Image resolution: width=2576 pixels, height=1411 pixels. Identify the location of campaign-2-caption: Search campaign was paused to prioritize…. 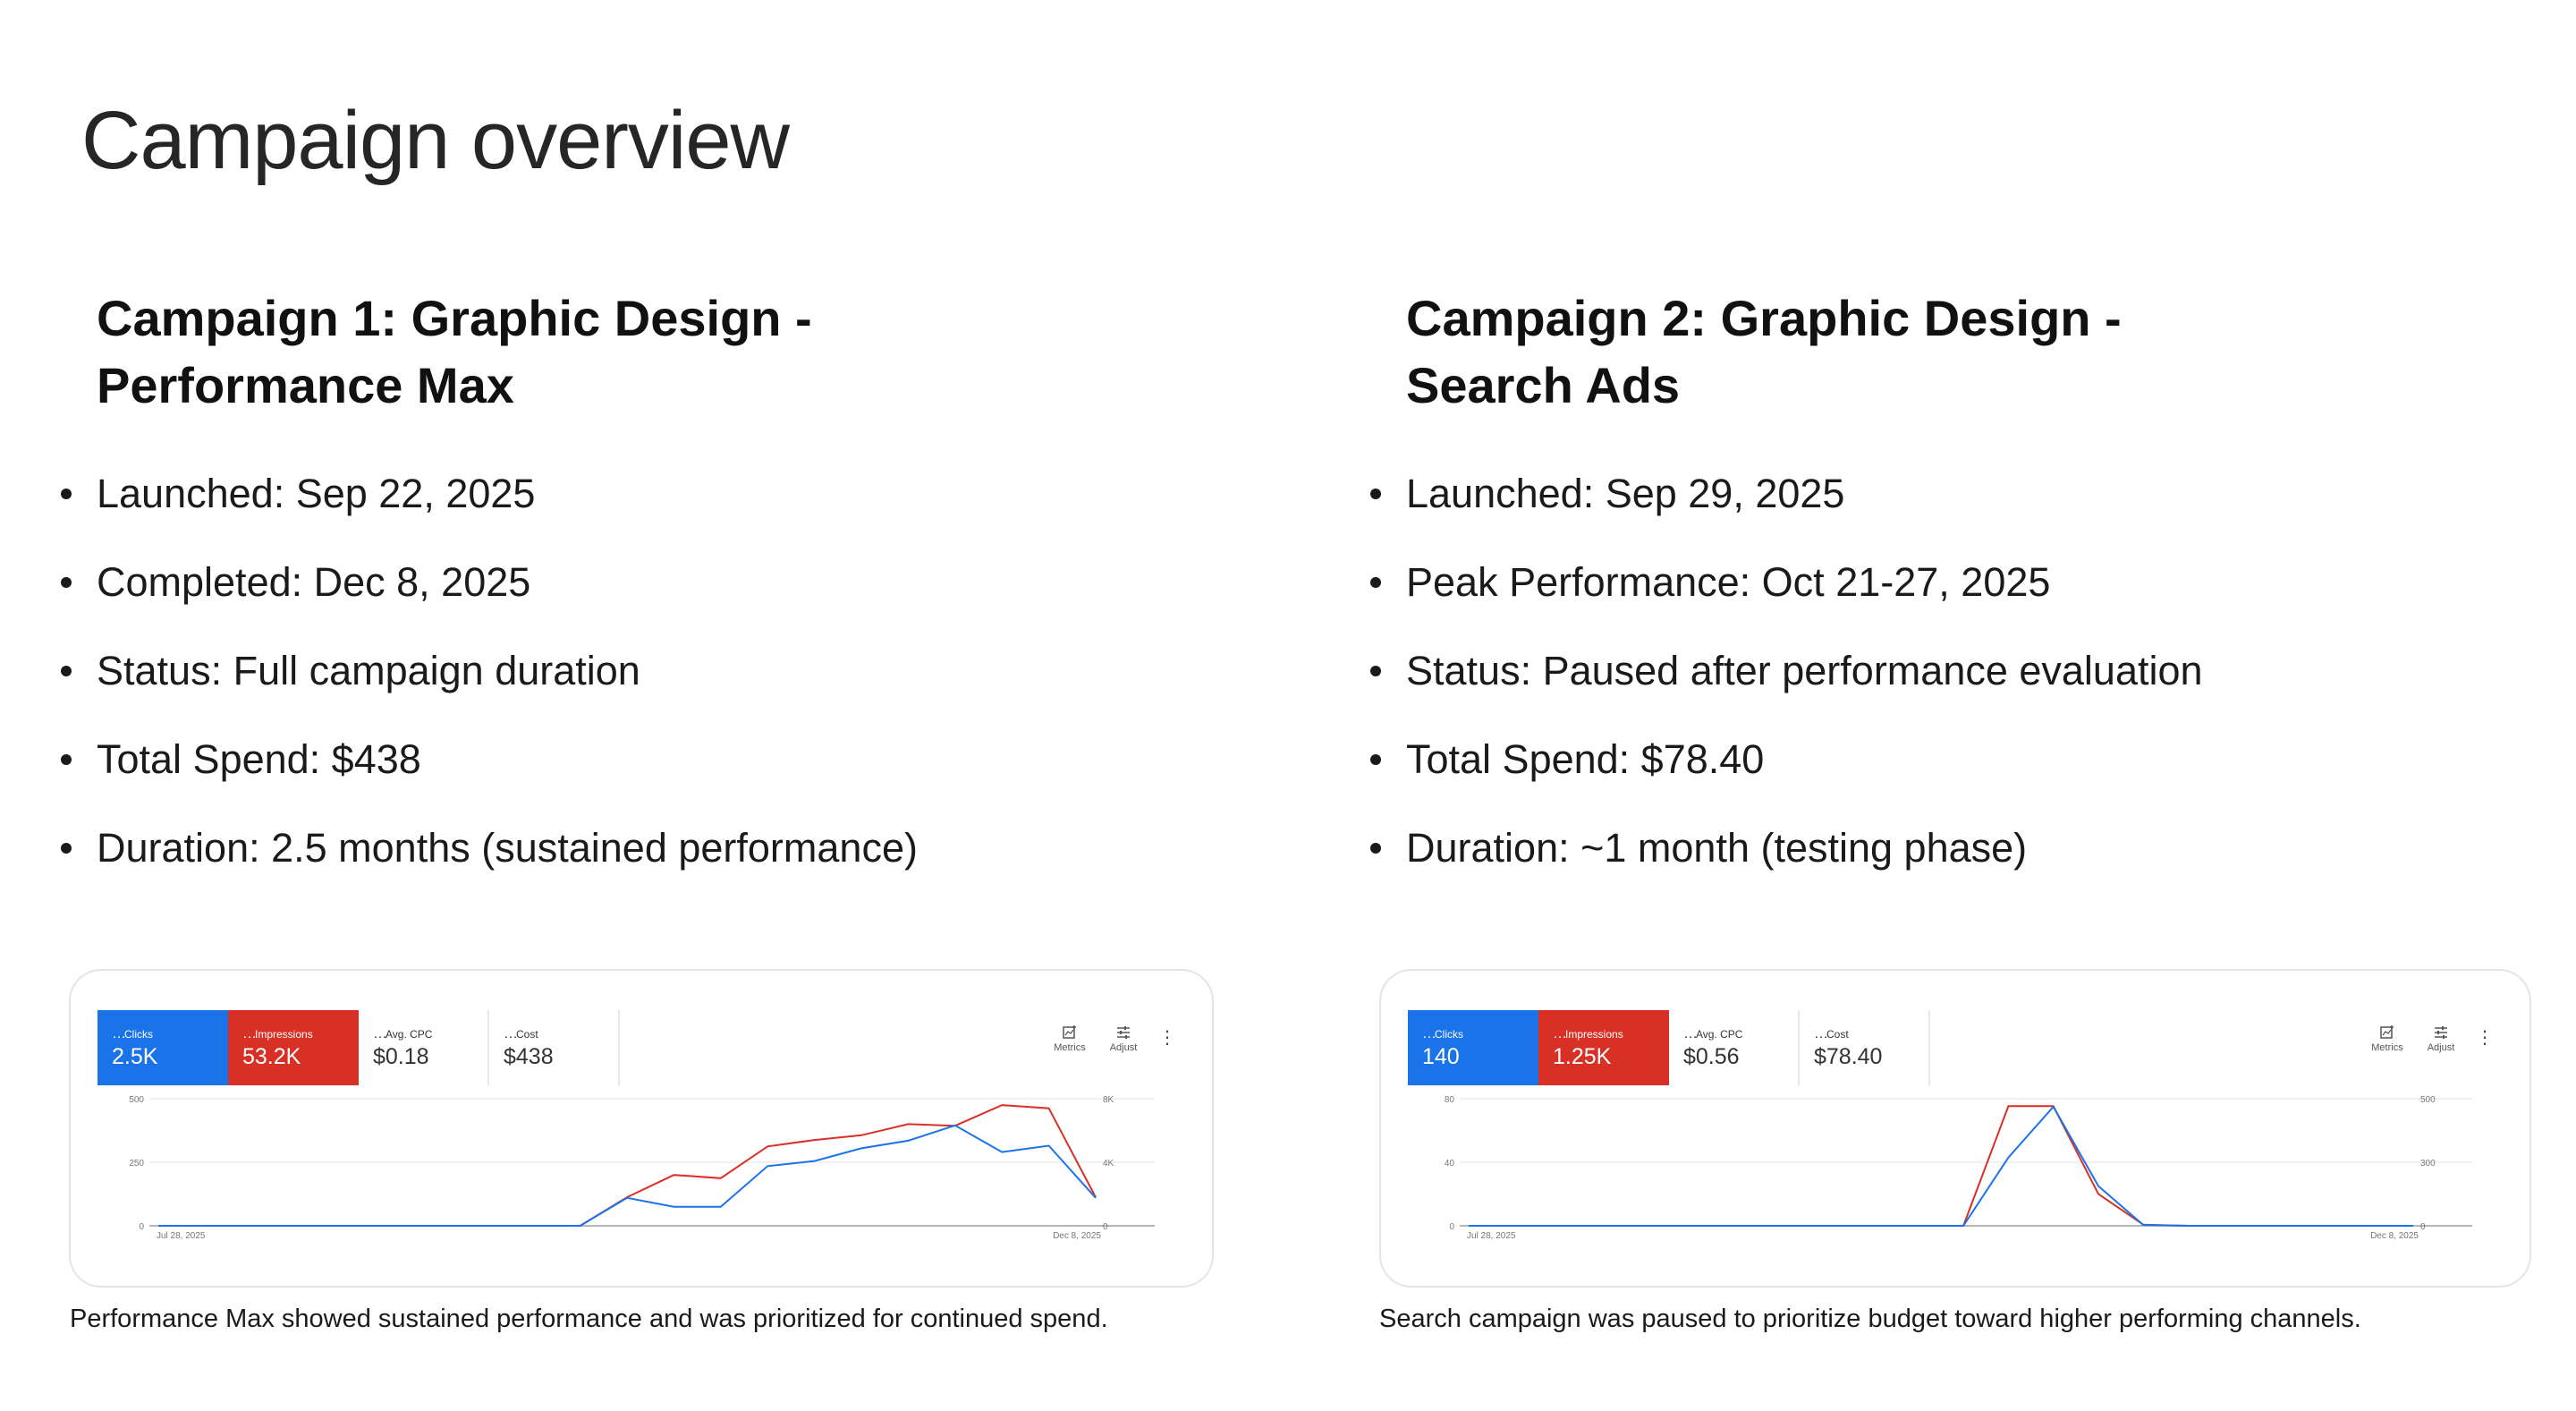
(1870, 1319).